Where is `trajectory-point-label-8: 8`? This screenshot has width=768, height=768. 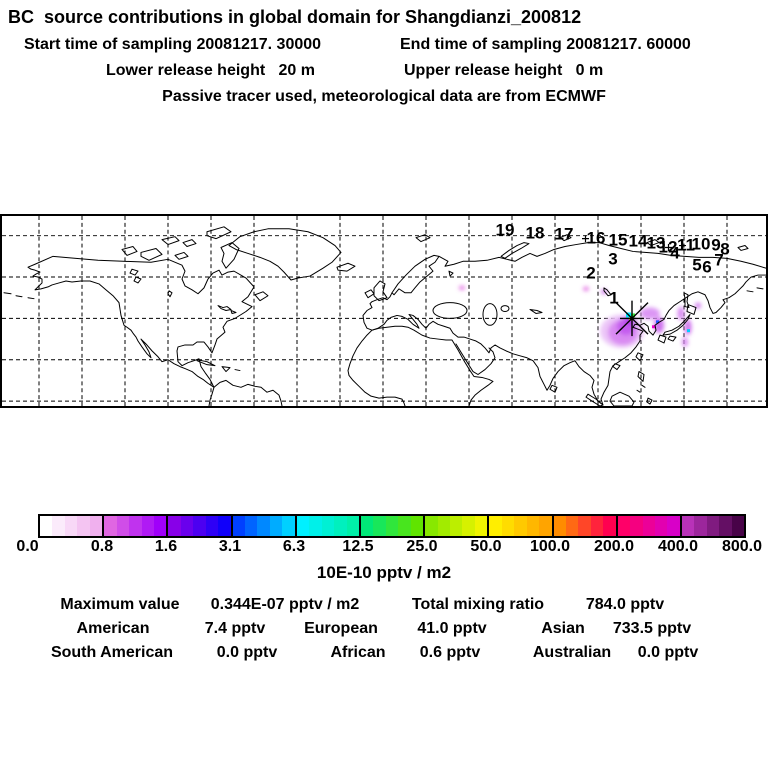
trajectory-point-label-8: 8 is located at coordinates (725, 249).